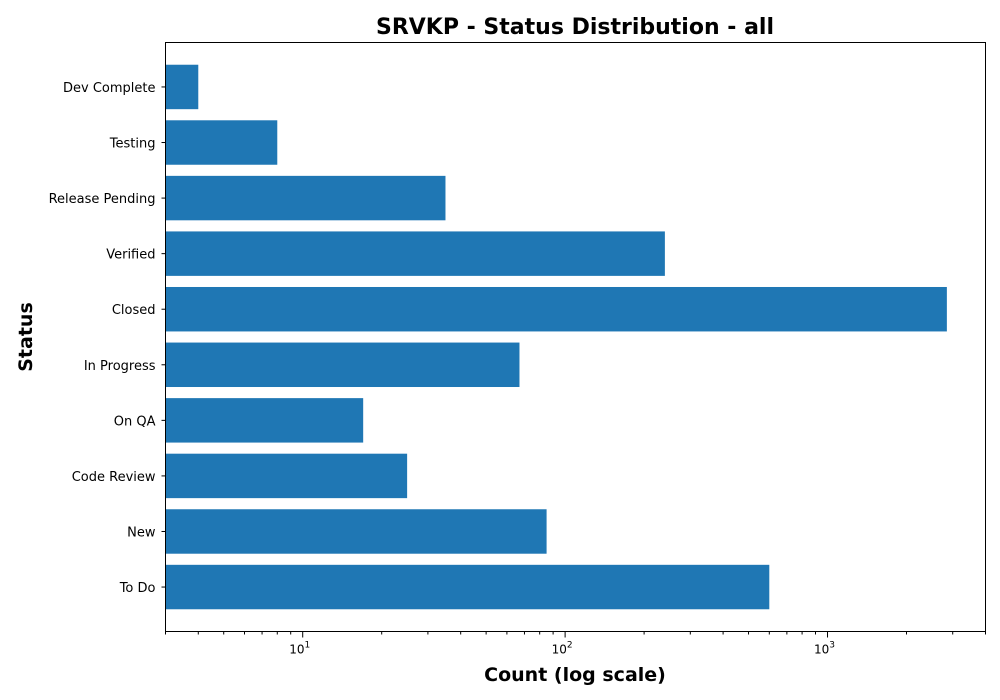 Image resolution: width=1000 pixels, height=700 pixels. What do you see at coordinates (305, 198) in the screenshot?
I see `bar-release-pending` at bounding box center [305, 198].